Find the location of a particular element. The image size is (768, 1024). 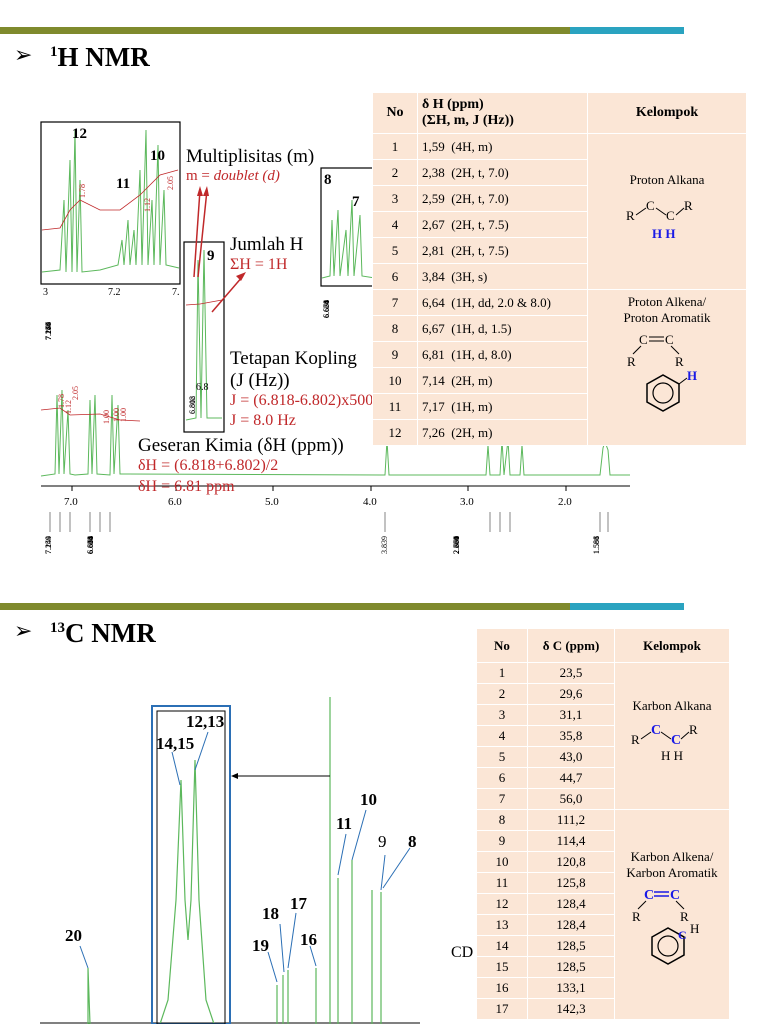

row-shift: 23,5 is located at coordinates (571, 673).